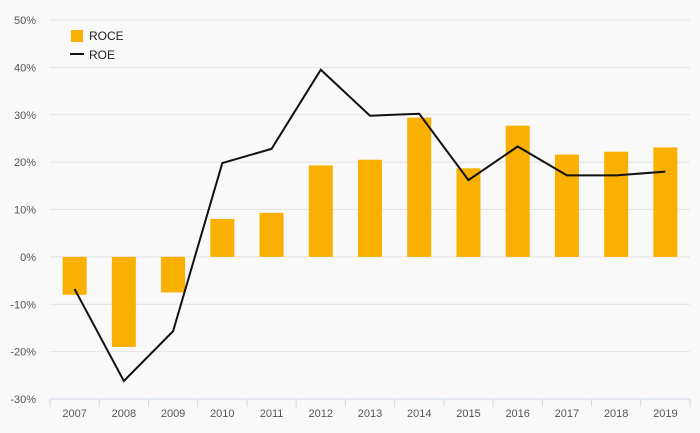  I want to click on legend: ROCE ROE, so click(97, 45).